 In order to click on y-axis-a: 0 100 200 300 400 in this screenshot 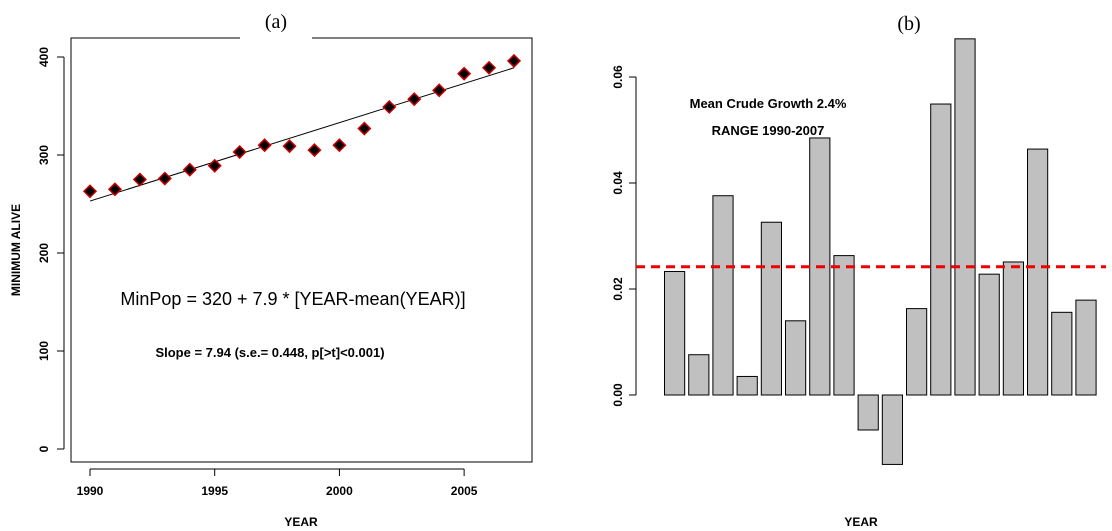, I will do `click(51, 249)`.